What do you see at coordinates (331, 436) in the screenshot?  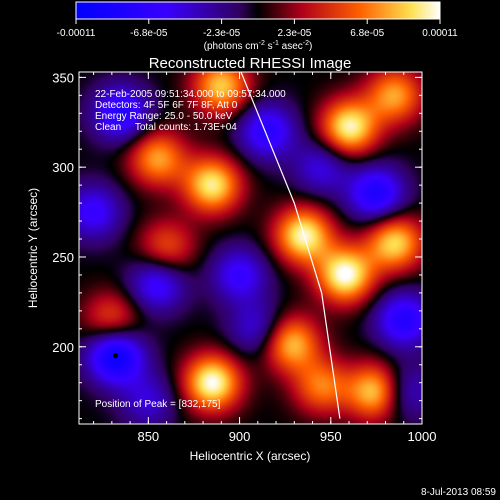 I see `x-tick-label: 950` at bounding box center [331, 436].